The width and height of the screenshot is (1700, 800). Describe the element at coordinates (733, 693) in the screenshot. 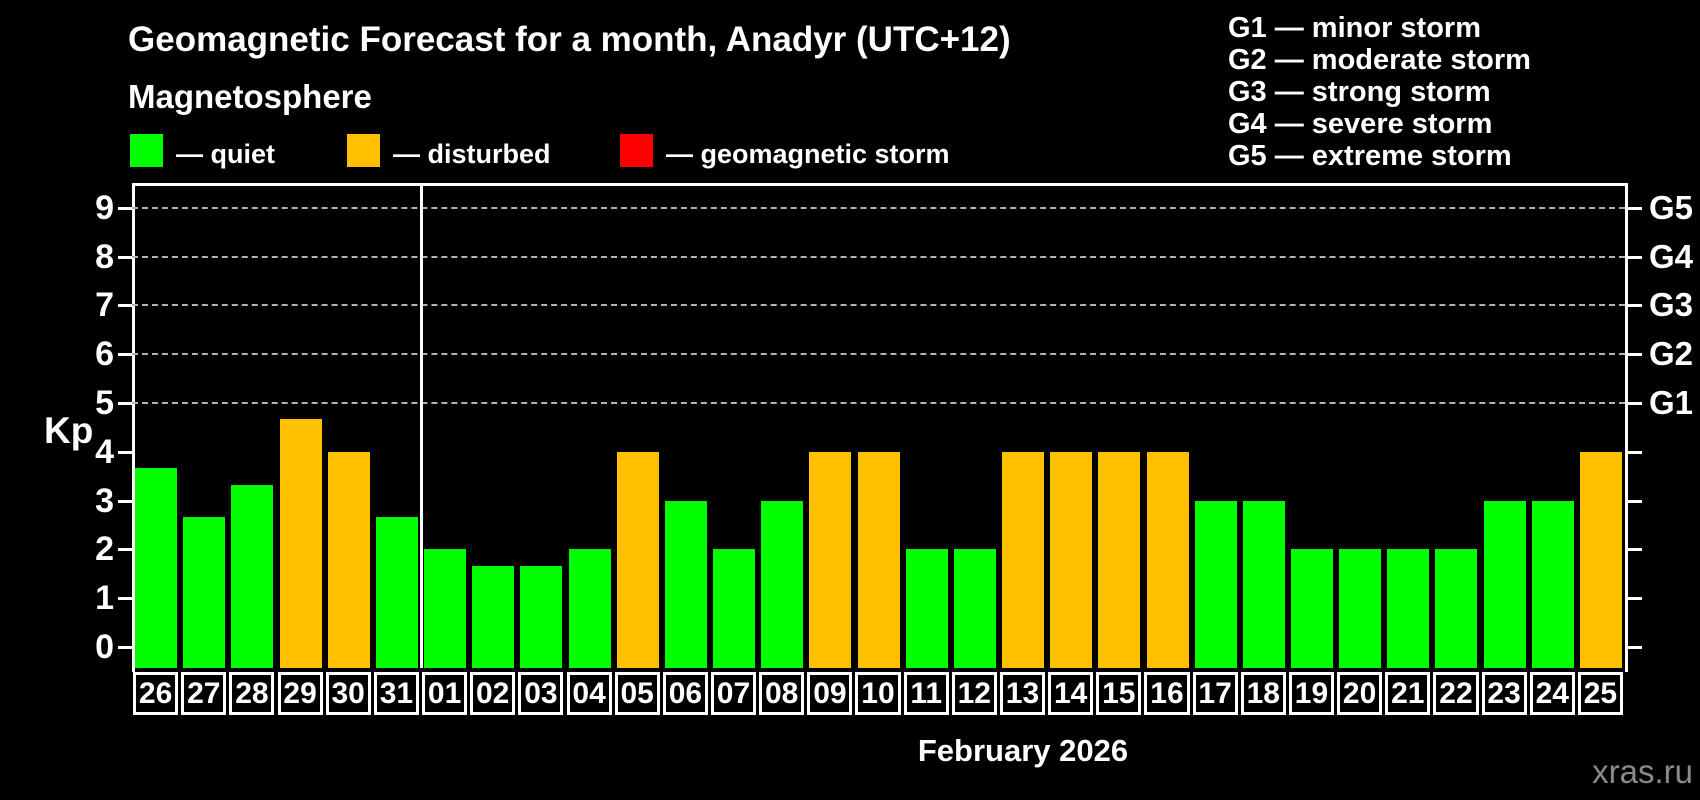

I see `day-label-07: 07` at that location.